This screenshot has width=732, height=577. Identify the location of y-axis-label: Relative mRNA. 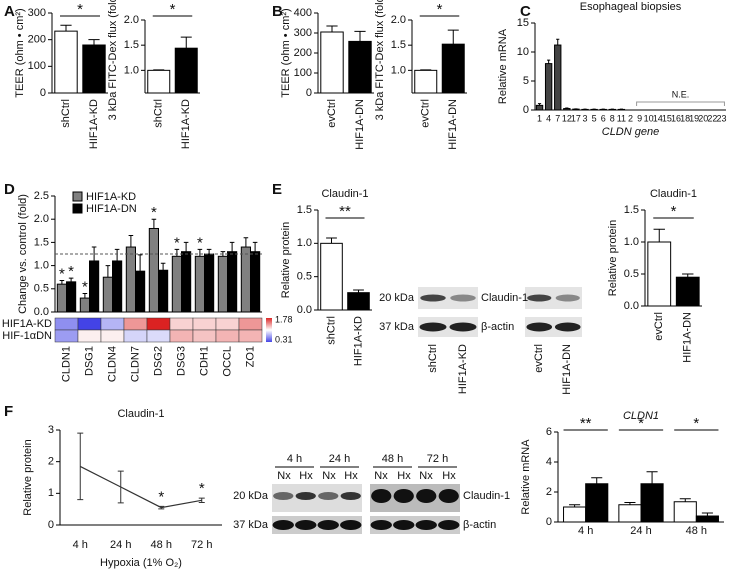
(503, 66).